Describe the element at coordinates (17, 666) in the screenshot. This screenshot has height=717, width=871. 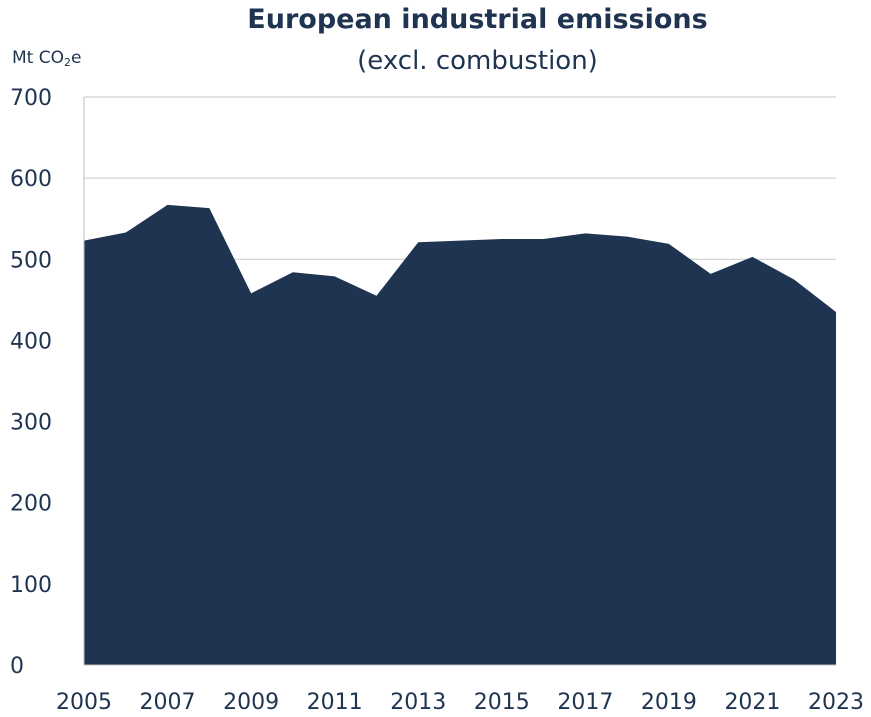
I see `y-tick-0: 0` at that location.